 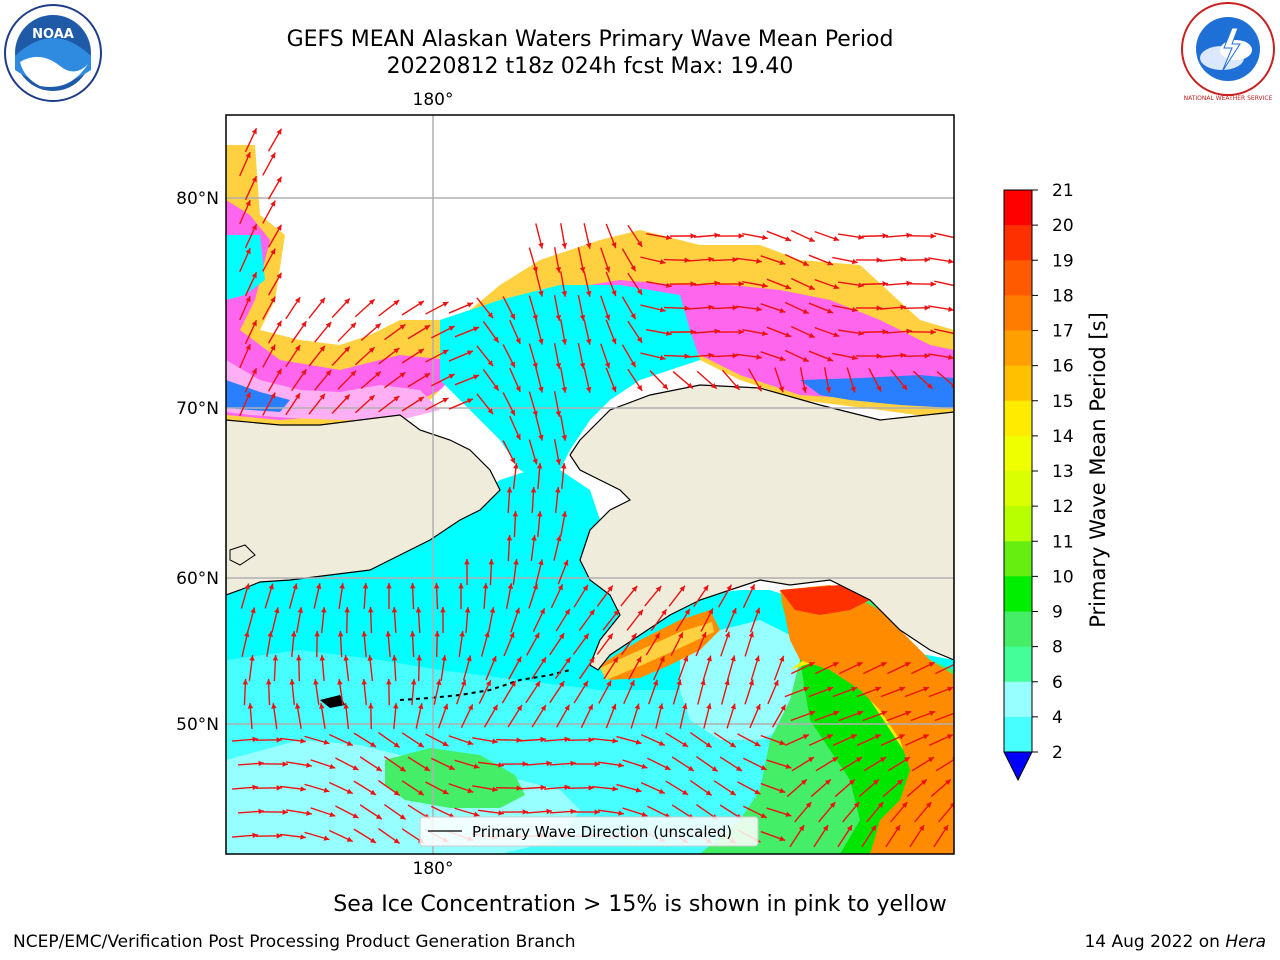 I want to click on colorbar-tick-label: 14, so click(x=1063, y=437).